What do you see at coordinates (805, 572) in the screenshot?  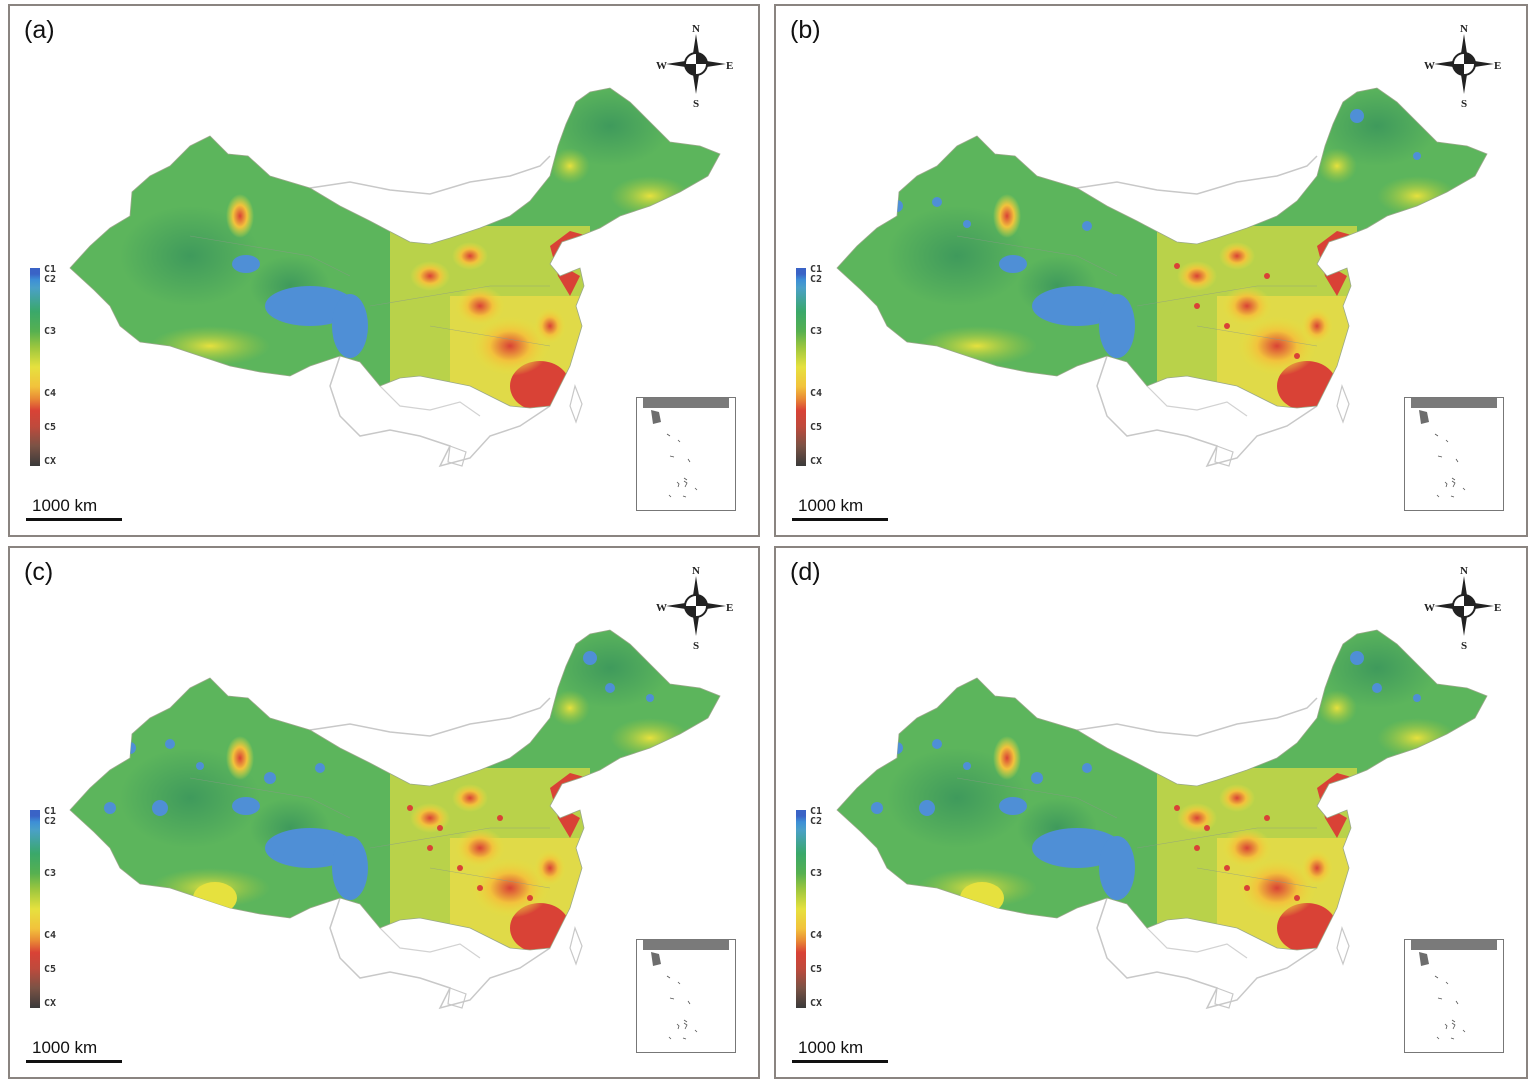 I see `panel-label: (d)` at bounding box center [805, 572].